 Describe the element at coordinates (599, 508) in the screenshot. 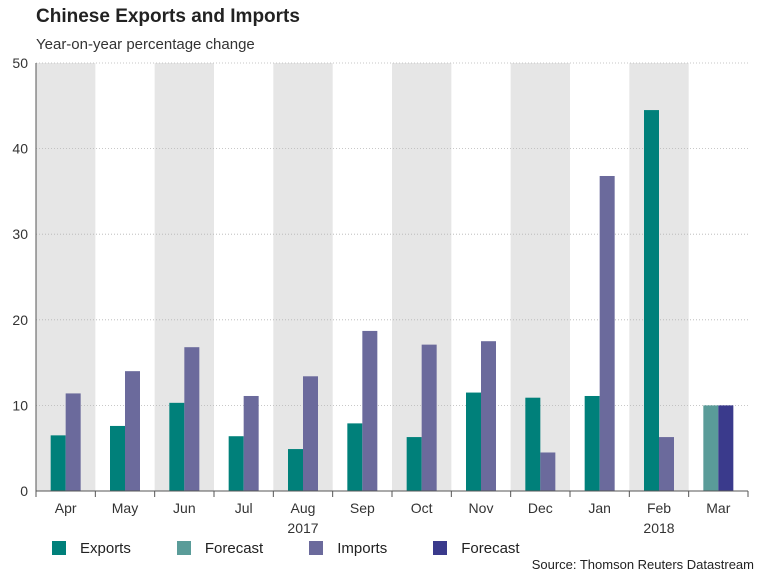

I see `x-tick-label-jan: Jan` at that location.